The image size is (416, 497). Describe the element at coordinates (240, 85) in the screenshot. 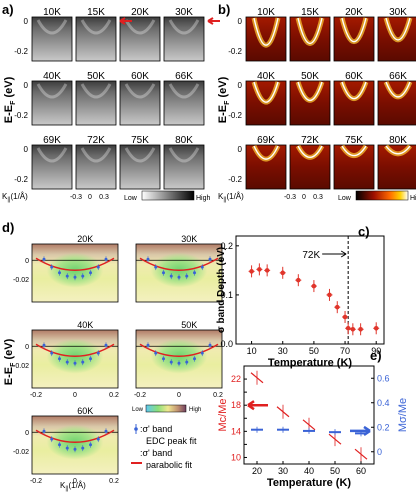

I see `panel-b-ytick: 0` at that location.